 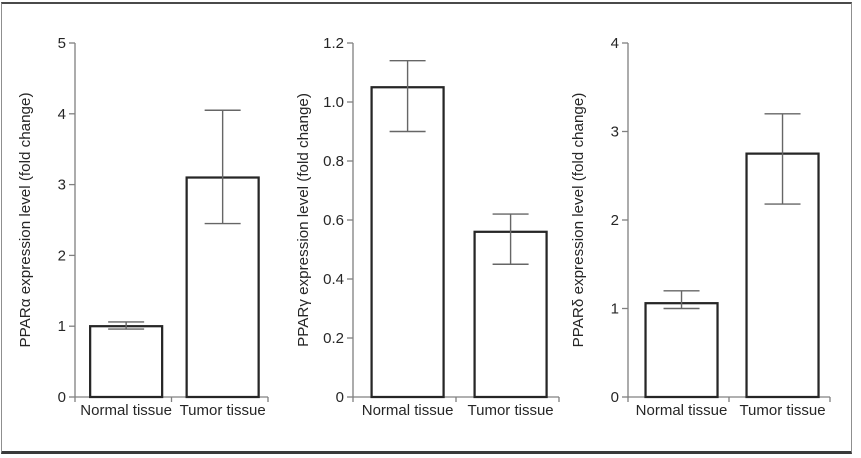 I want to click on y-tick-label: 0.2, so click(x=333, y=338).